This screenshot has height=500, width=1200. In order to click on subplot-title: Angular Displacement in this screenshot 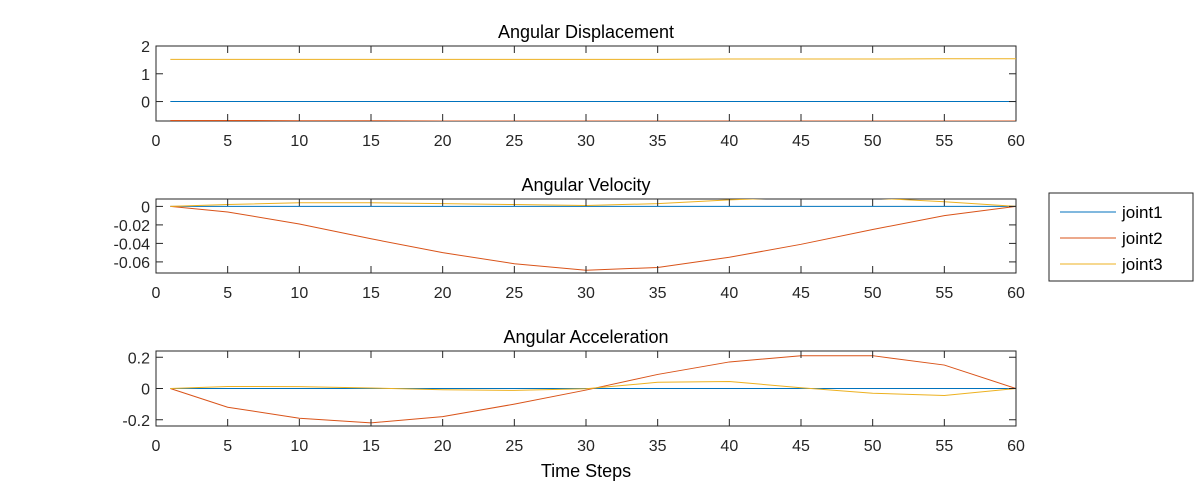, I will do `click(586, 32)`.